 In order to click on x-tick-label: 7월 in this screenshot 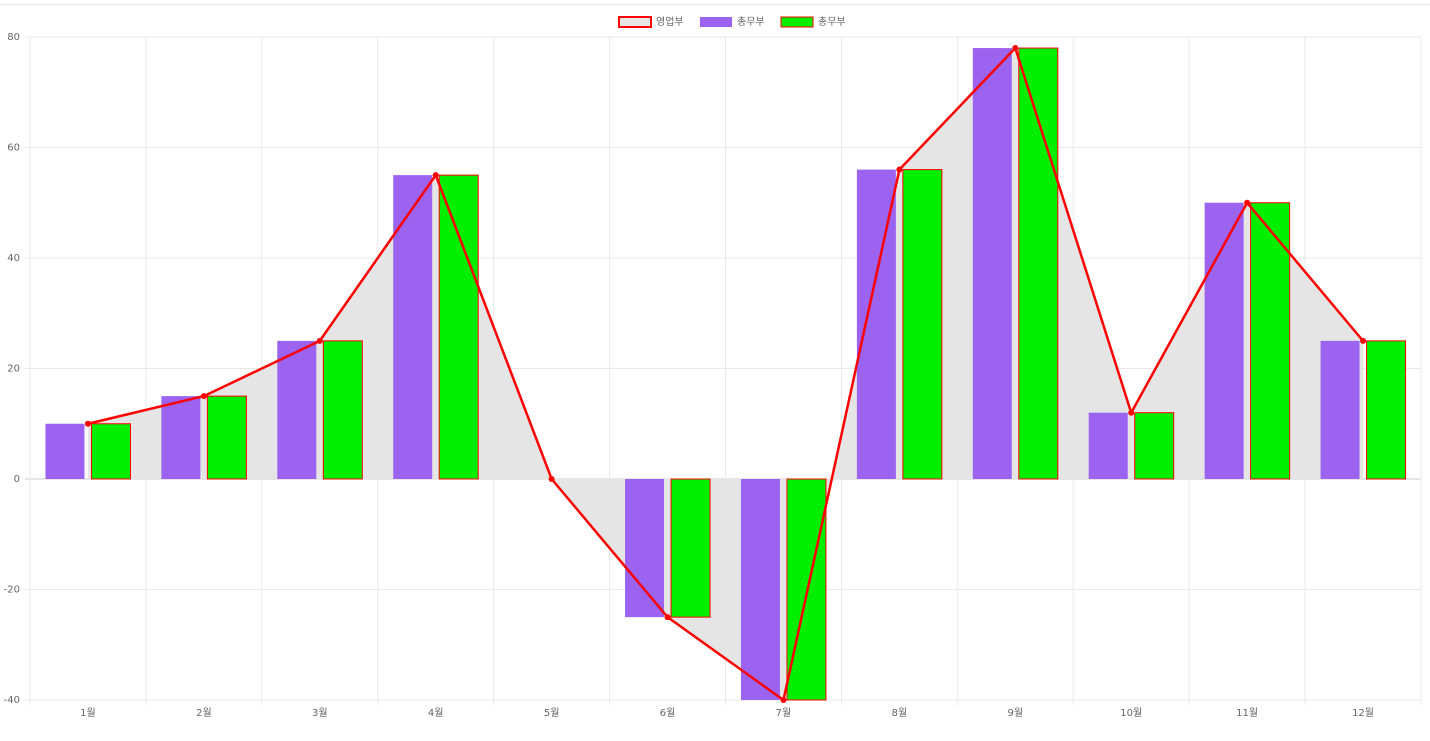, I will do `click(784, 713)`.